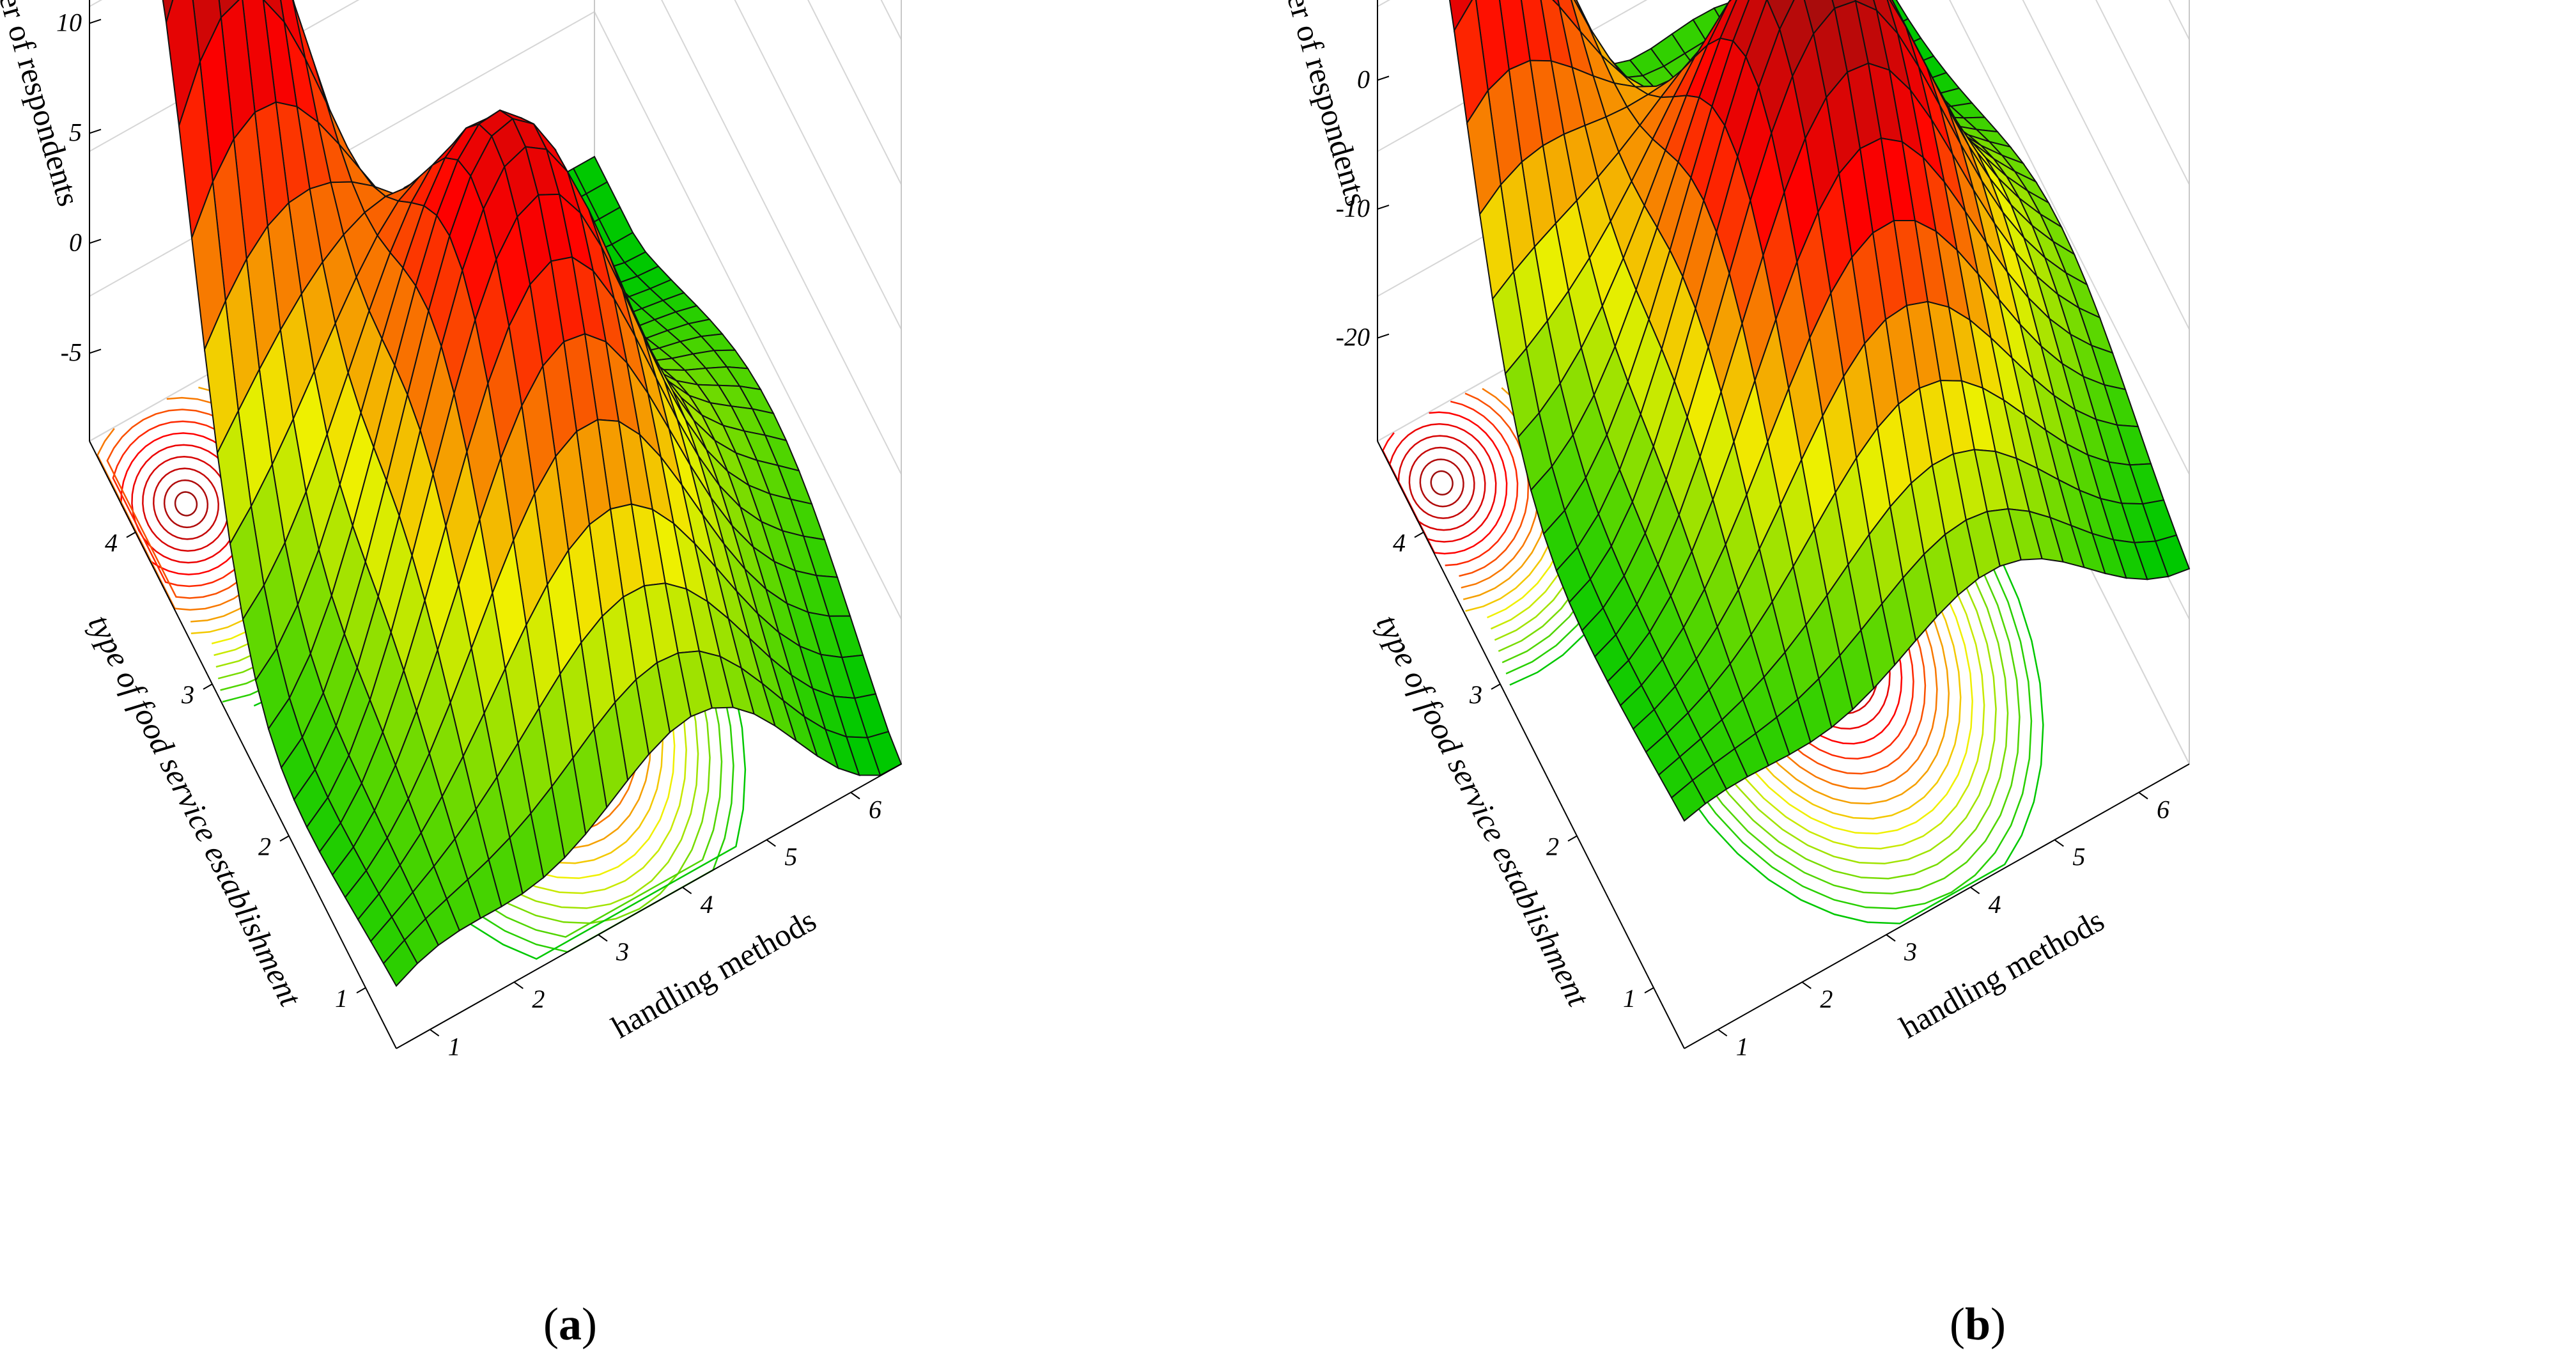 This screenshot has width=2576, height=1372. What do you see at coordinates (71, 352) in the screenshot?
I see `z-tick-label: -5` at bounding box center [71, 352].